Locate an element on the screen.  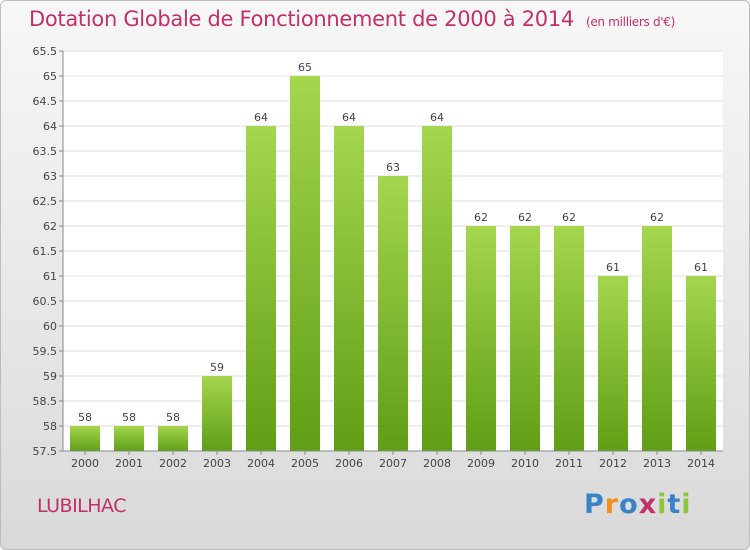
x-tick-label: 2003 is located at coordinates (217, 463).